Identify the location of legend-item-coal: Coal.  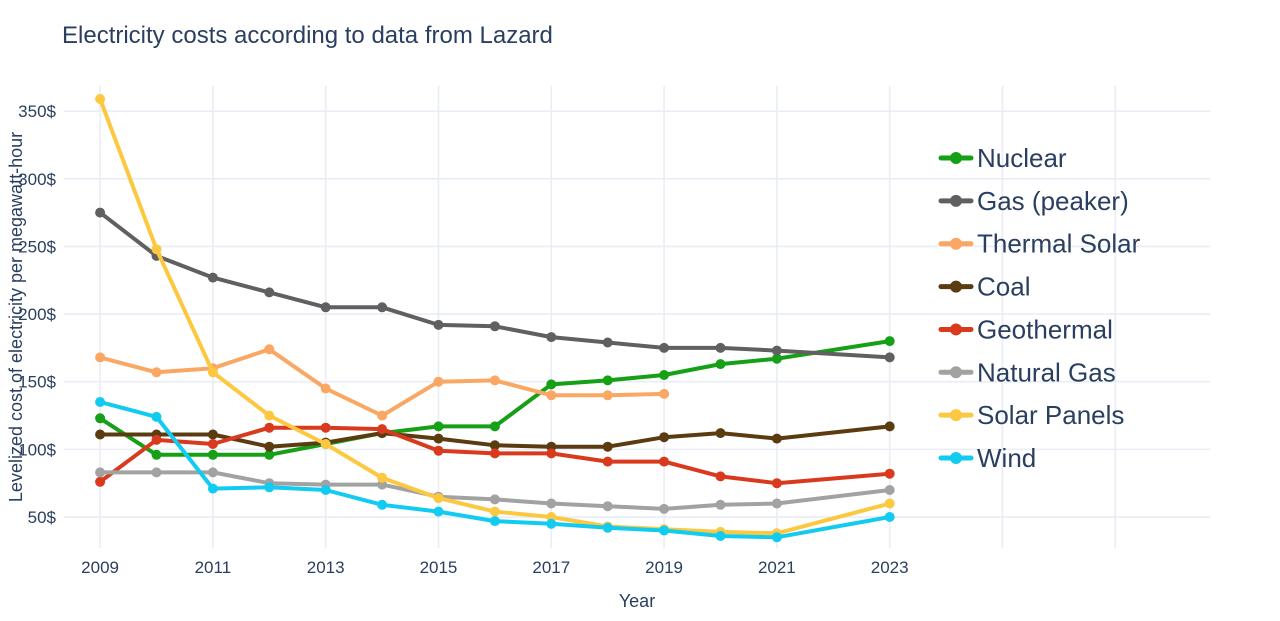
(984, 287).